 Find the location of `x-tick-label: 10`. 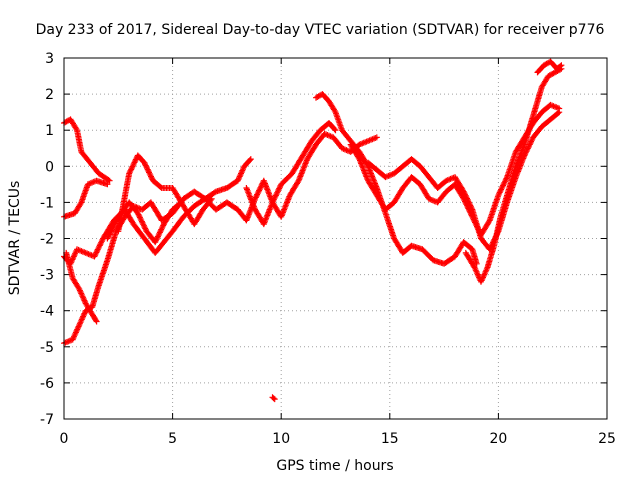

x-tick-label: 10 is located at coordinates (281, 439).